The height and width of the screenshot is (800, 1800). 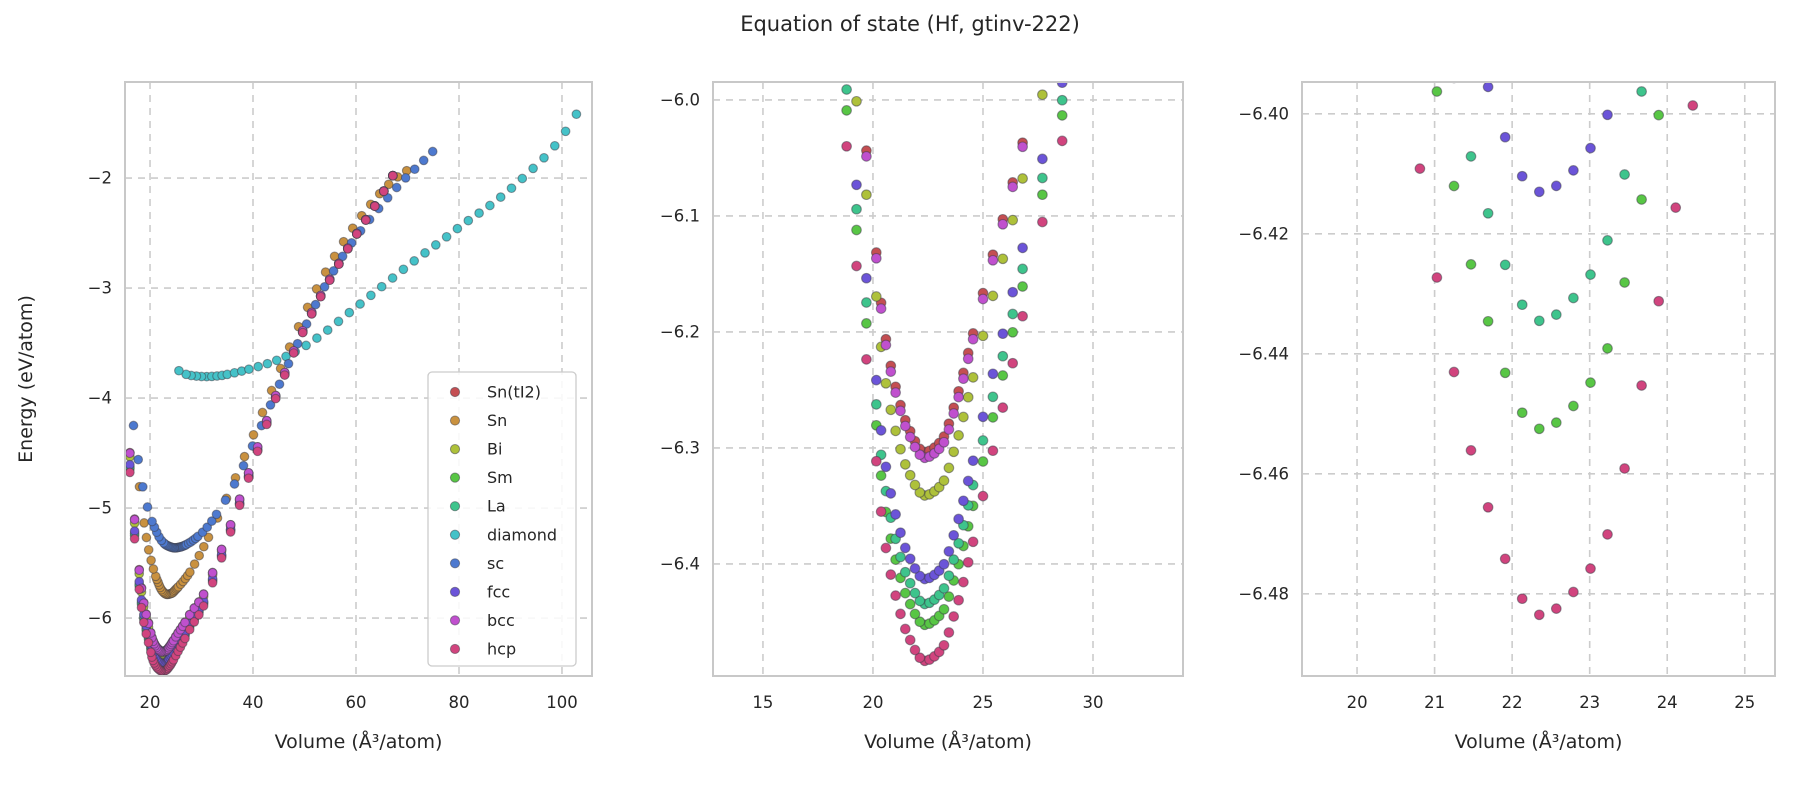 What do you see at coordinates (680, 332) in the screenshot?
I see `y-tick-label: −6.2` at bounding box center [680, 332].